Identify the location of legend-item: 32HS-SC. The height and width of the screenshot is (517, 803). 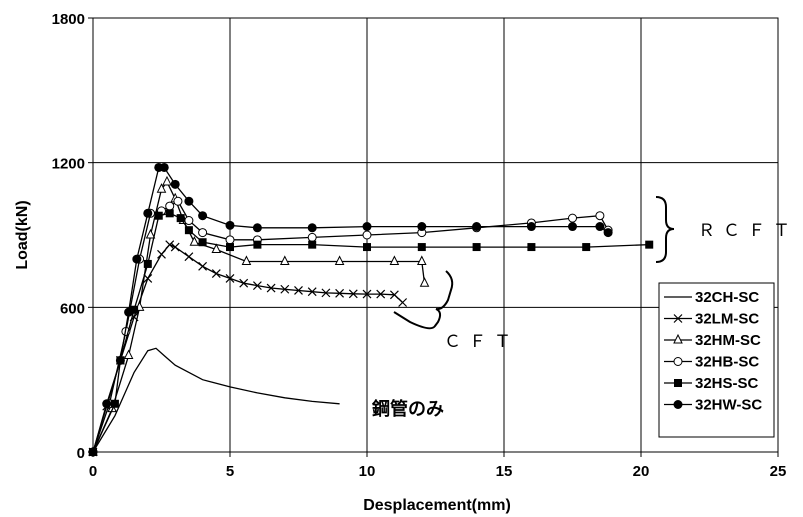
(711, 383).